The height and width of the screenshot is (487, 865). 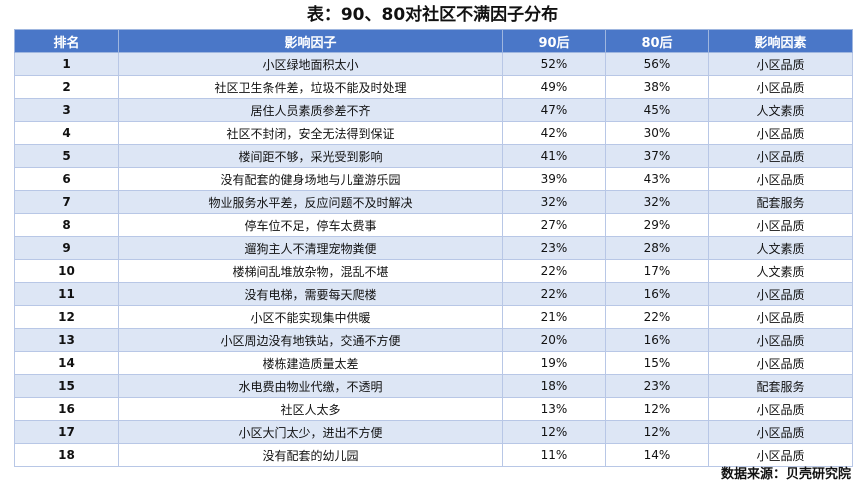 What do you see at coordinates (657, 363) in the screenshot?
I see `post80-value-cell: 15%` at bounding box center [657, 363].